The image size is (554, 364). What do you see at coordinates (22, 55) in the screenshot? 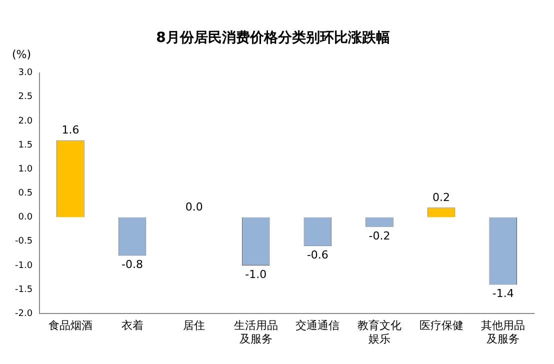
I see `y-axis-title: (%)` at bounding box center [22, 55].